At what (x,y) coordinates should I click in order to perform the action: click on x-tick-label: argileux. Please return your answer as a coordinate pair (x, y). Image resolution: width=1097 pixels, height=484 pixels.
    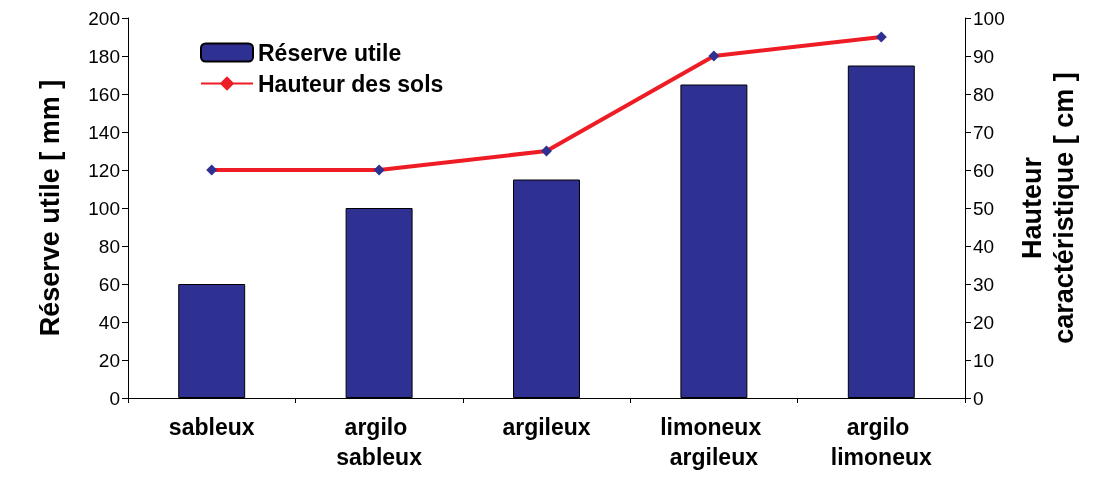
    Looking at the image, I should click on (546, 427).